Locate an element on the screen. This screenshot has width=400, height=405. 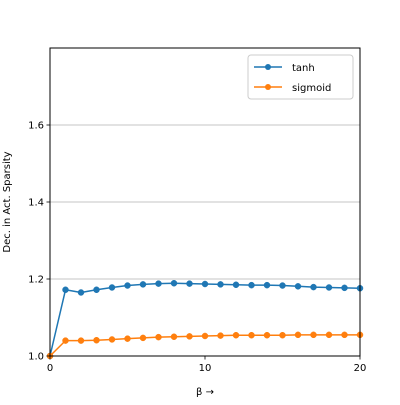
x-tick-label: 20 is located at coordinates (360, 368).